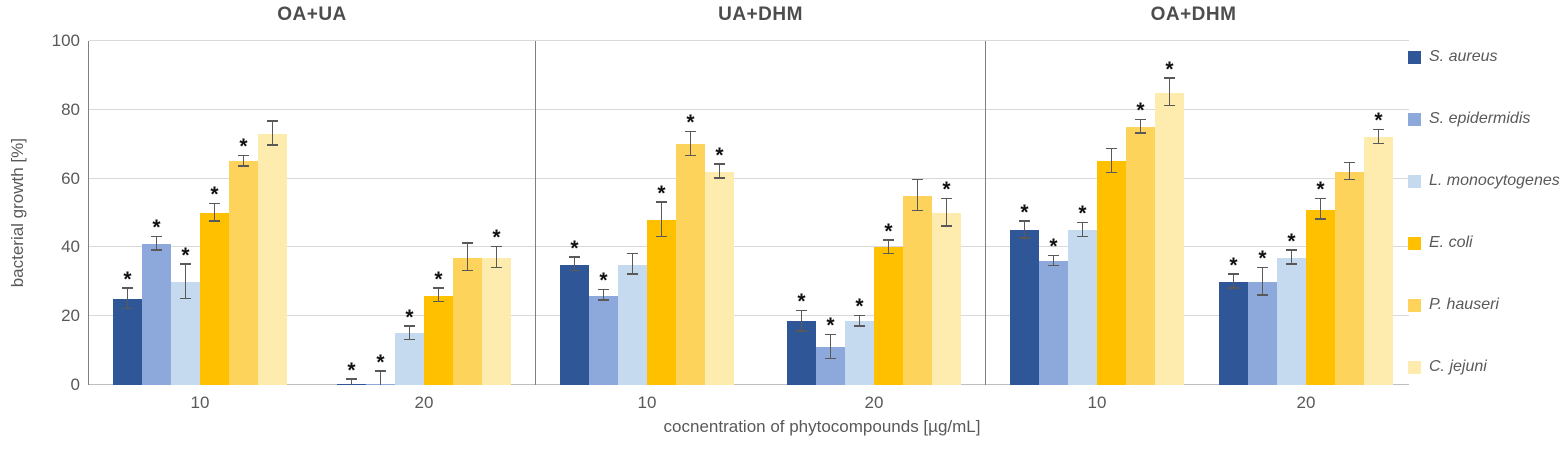 The width and height of the screenshot is (1568, 452). What do you see at coordinates (760, 14) in the screenshot?
I see `panel-title: UA+DHM` at bounding box center [760, 14].